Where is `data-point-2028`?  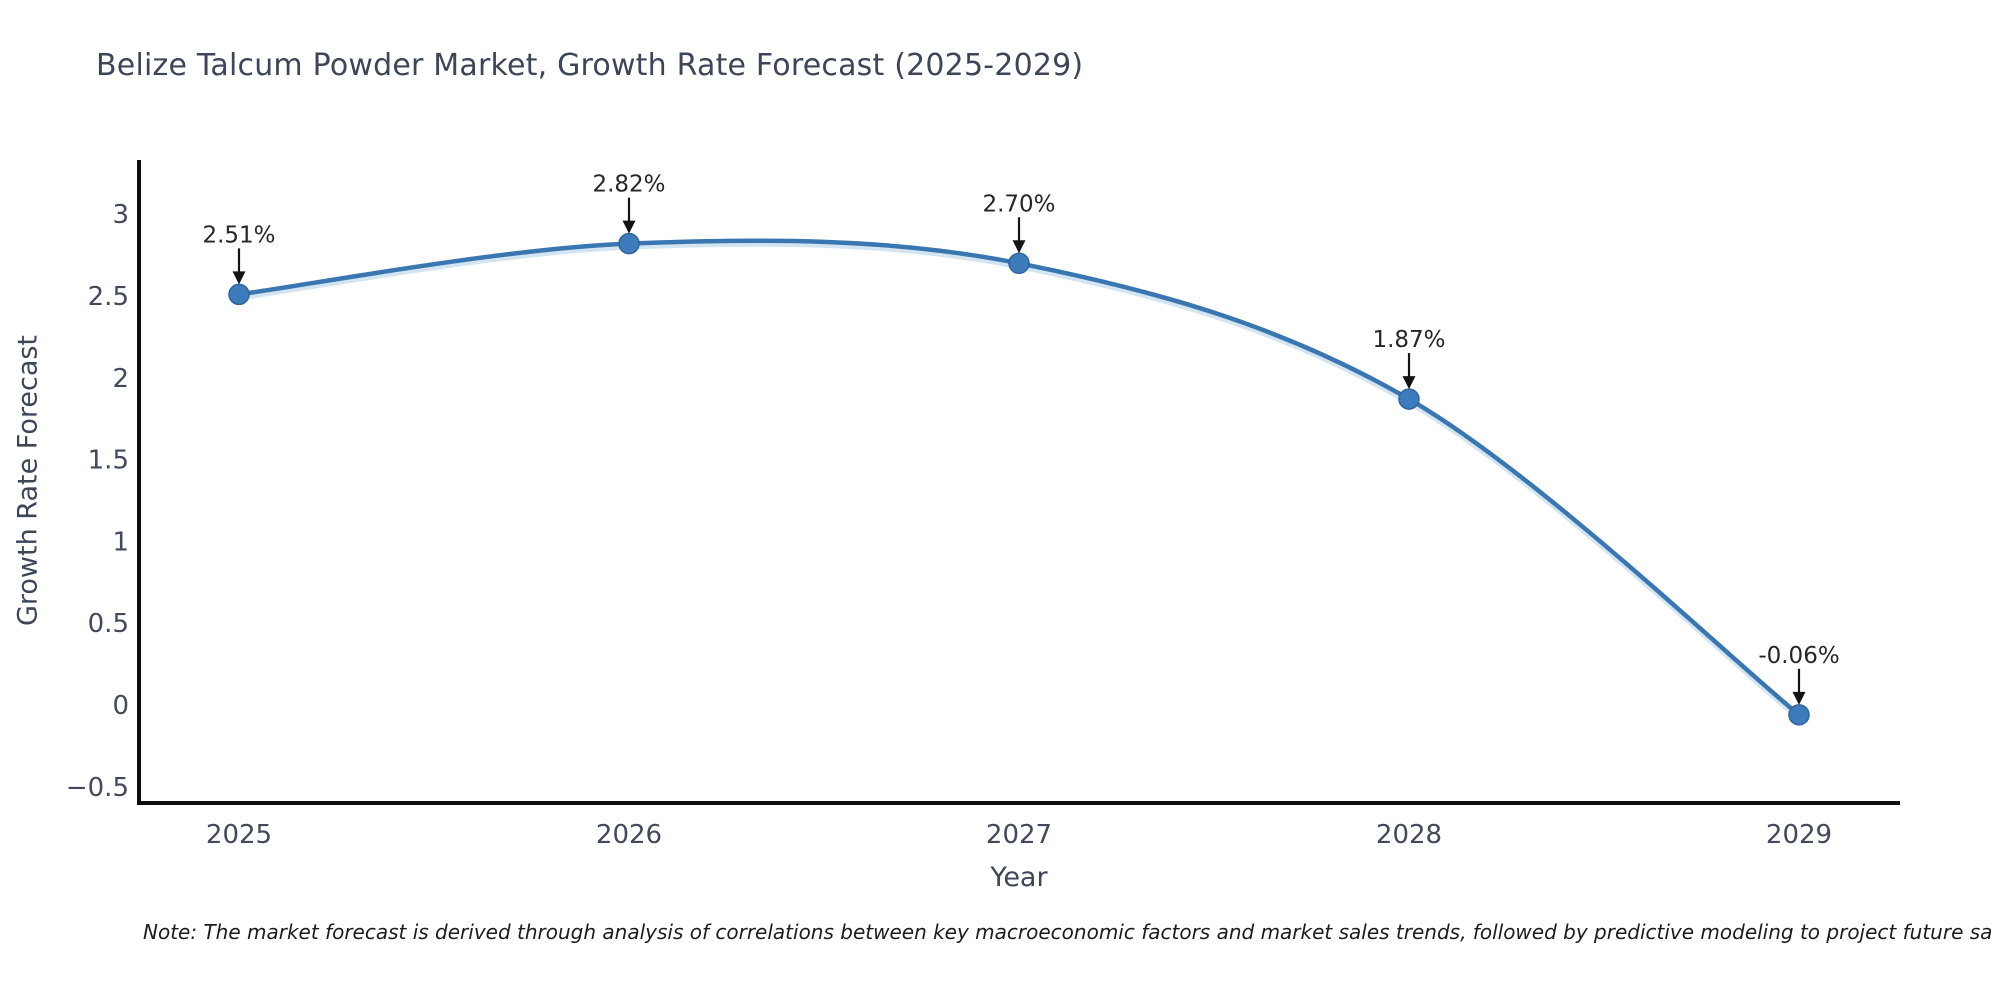 data-point-2028 is located at coordinates (1409, 399).